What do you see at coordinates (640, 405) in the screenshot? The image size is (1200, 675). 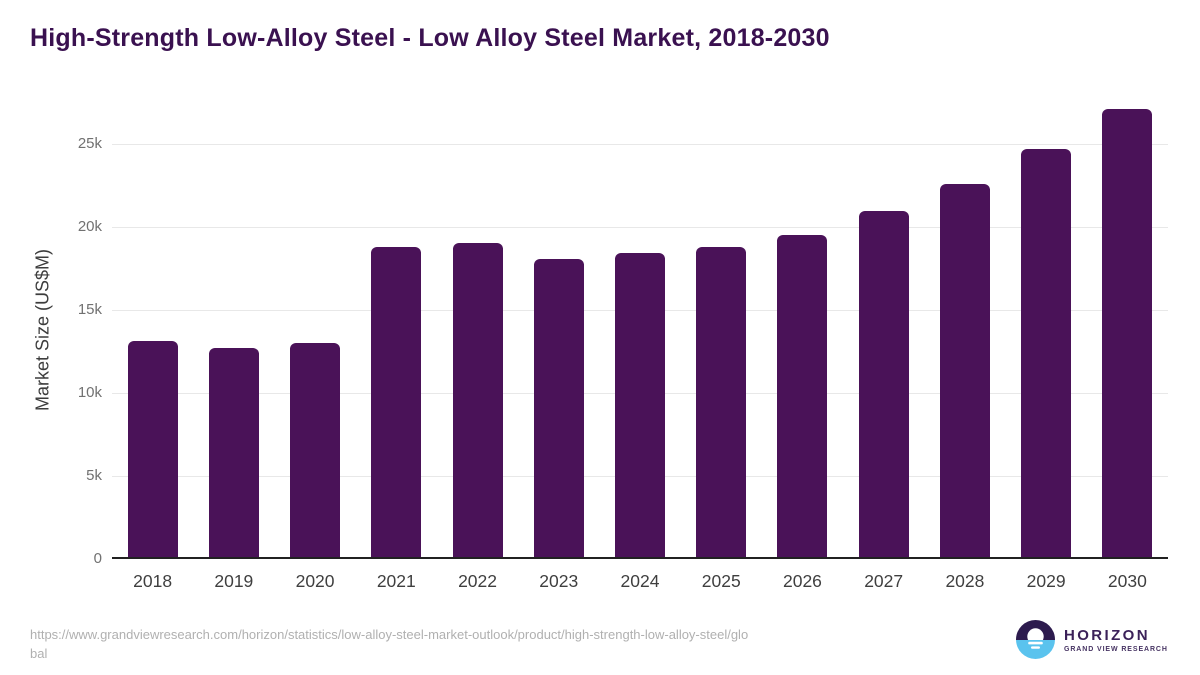 I see `bar-2024` at bounding box center [640, 405].